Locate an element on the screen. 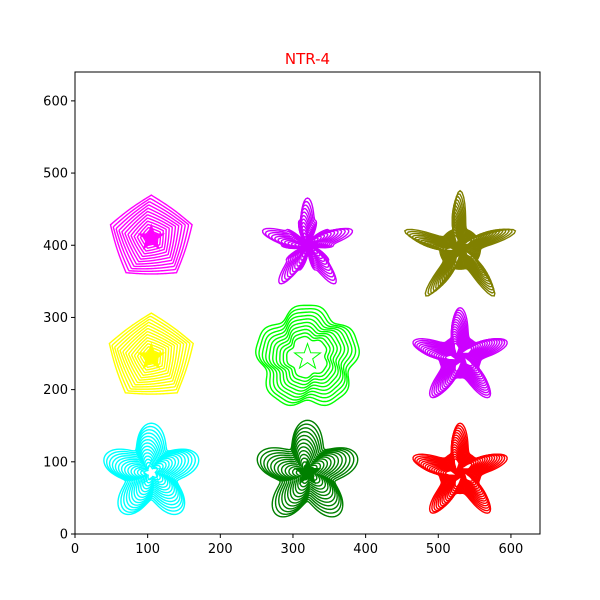 The width and height of the screenshot is (600, 600). y-tick-label: 500 is located at coordinates (55, 174).